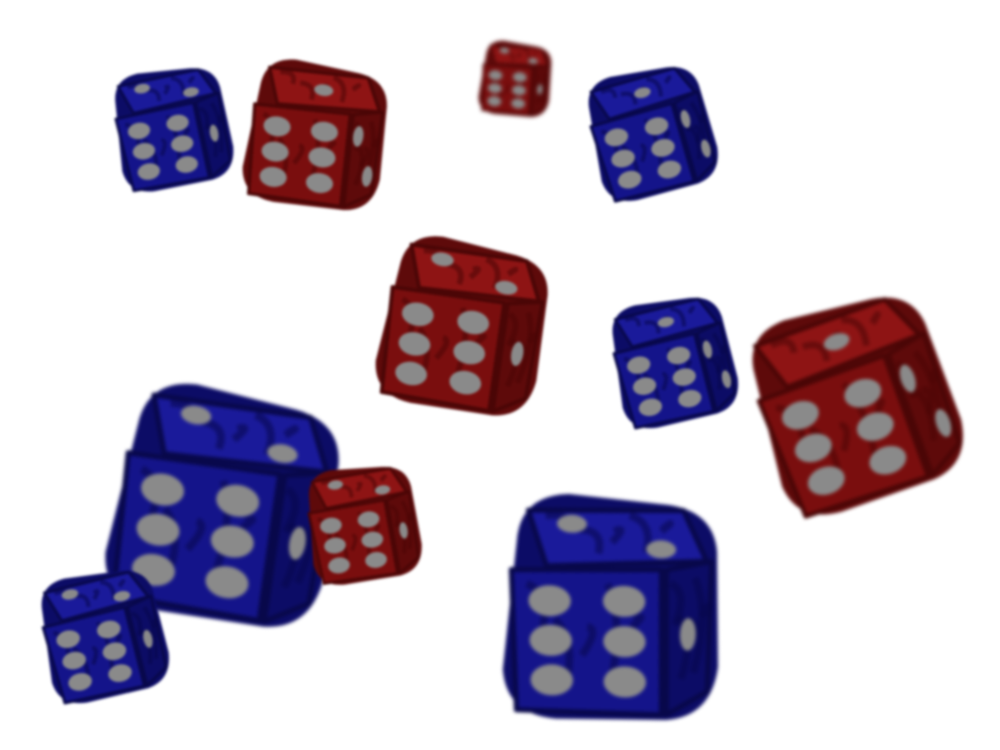 This screenshot has height=750, width=1000. I want to click on red-die-center, so click(462, 326).